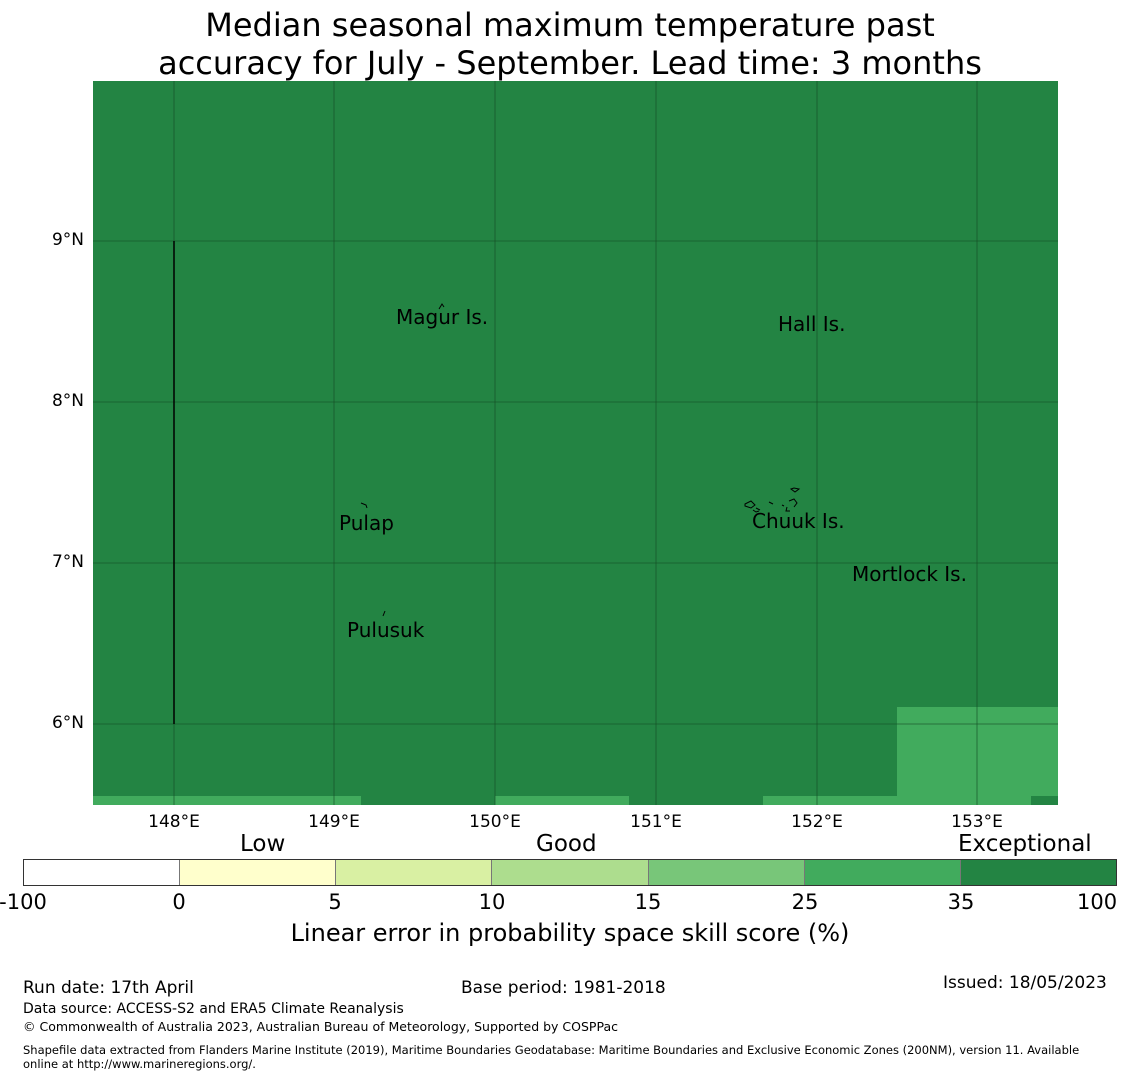 Image resolution: width=1140 pixels, height=1080 pixels. I want to click on island-pulusuk, so click(384, 613).